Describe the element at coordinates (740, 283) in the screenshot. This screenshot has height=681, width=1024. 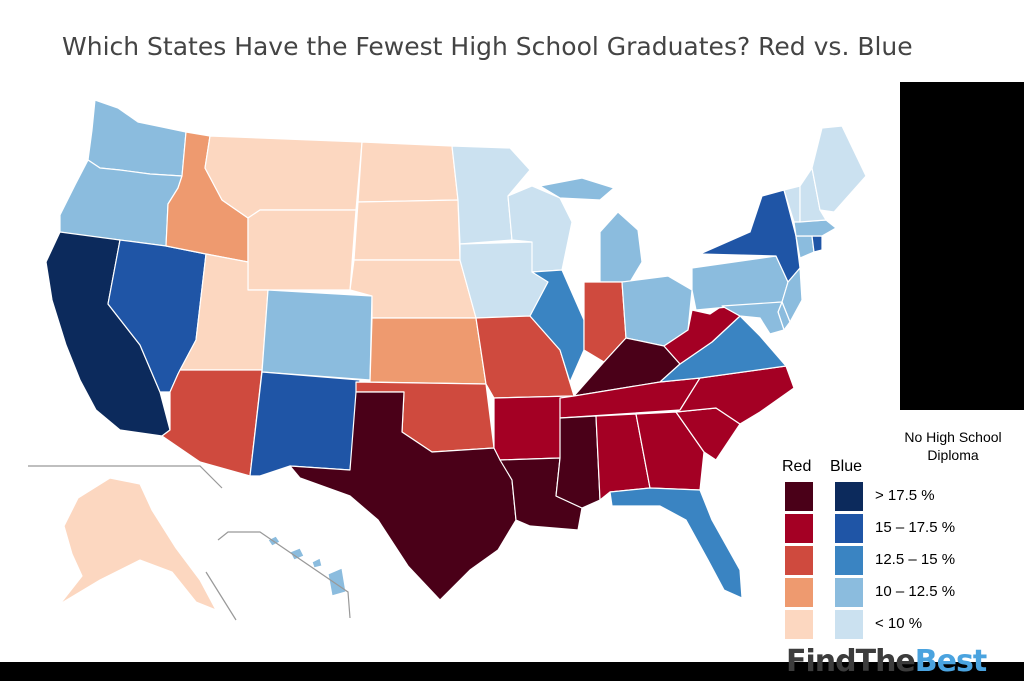
I see `state-PA` at that location.